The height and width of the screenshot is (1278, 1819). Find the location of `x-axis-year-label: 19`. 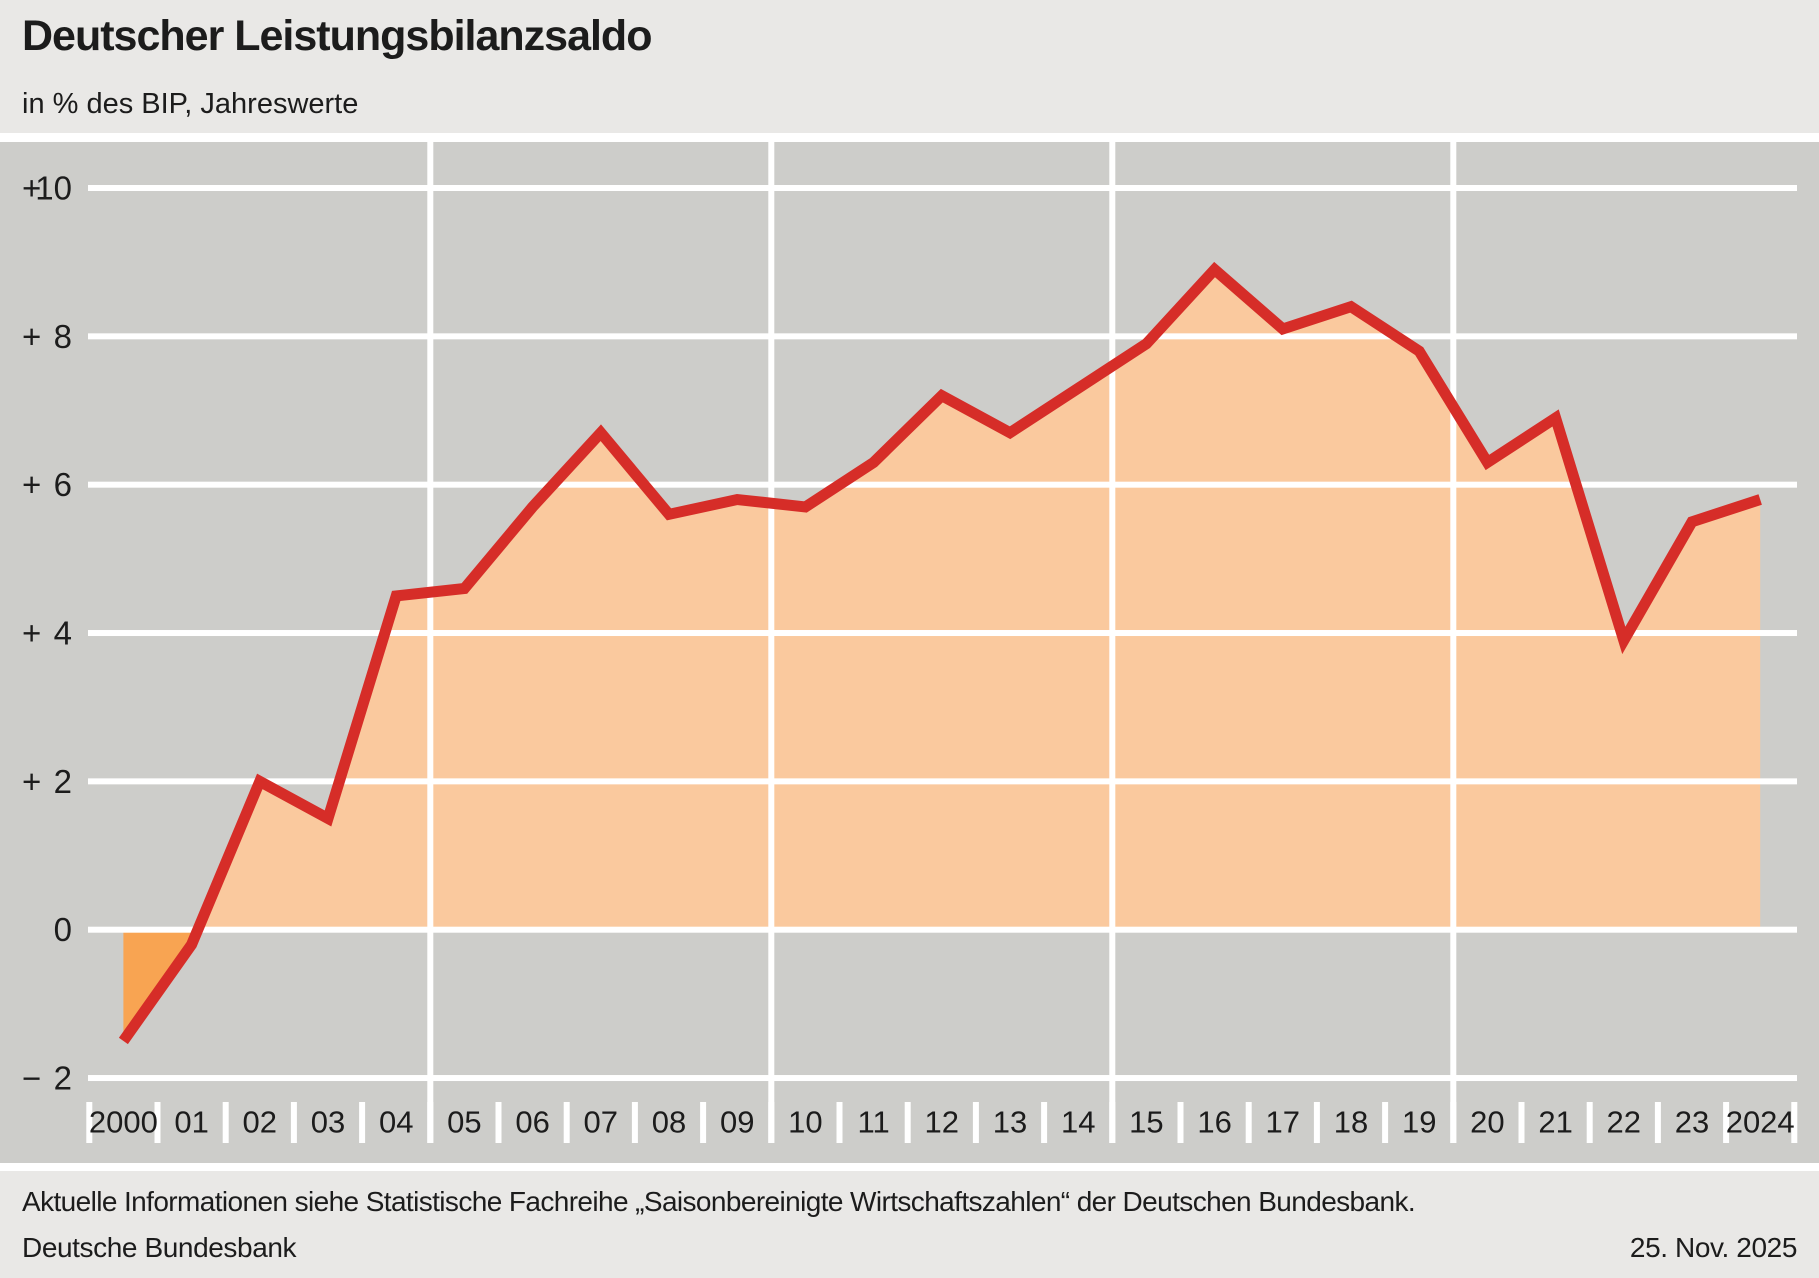

x-axis-year-label: 19 is located at coordinates (1419, 1122).